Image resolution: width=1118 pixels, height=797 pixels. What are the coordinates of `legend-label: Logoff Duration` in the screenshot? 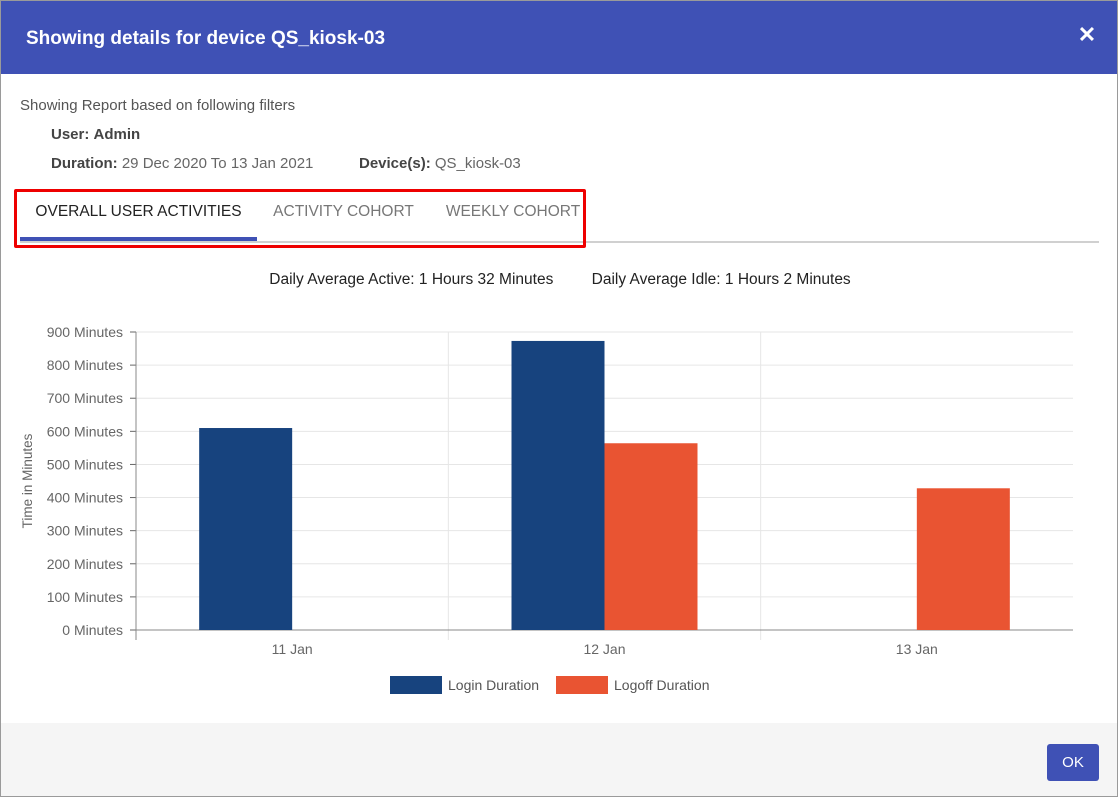 It's located at (661, 685).